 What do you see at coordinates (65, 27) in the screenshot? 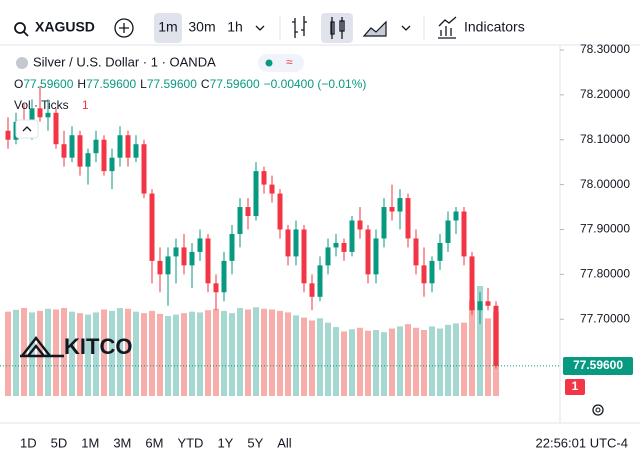
I see `symbol: XAGUSD` at bounding box center [65, 27].